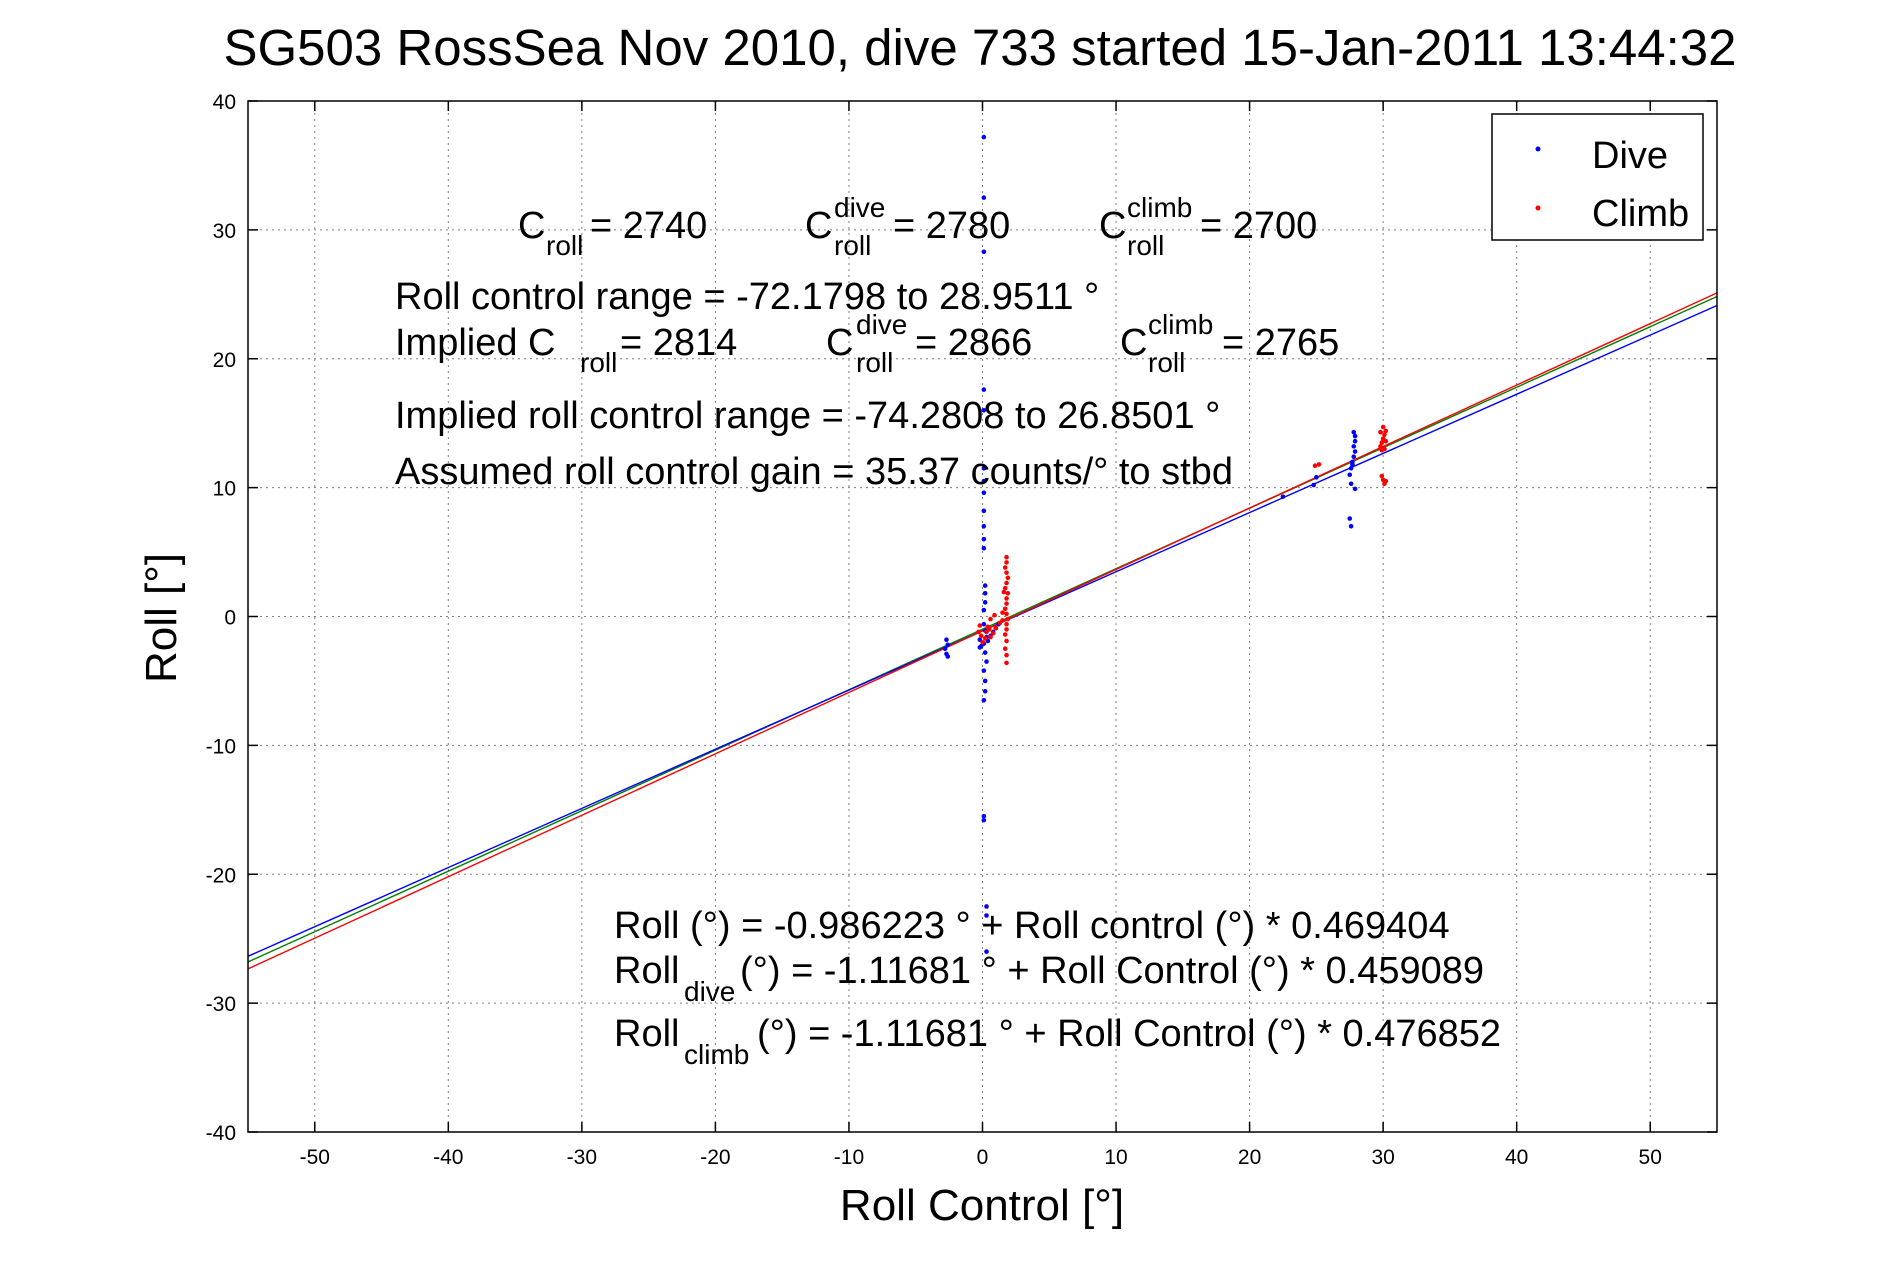  I want to click on c-roll-dive-annotation: C dive roll = 2780, so click(907, 226).